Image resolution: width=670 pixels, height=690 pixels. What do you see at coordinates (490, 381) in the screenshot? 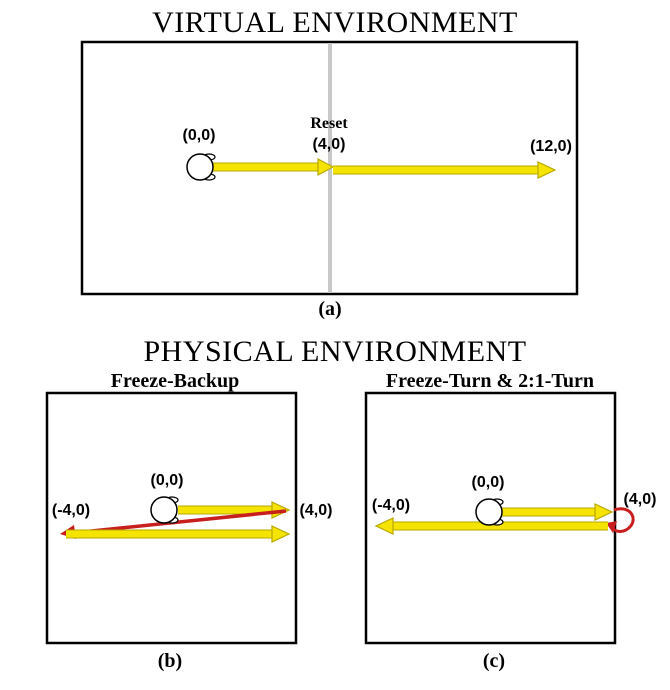
I see `freeze-turn-subtitle: Freeze-Turn & 2:1-Turn` at bounding box center [490, 381].